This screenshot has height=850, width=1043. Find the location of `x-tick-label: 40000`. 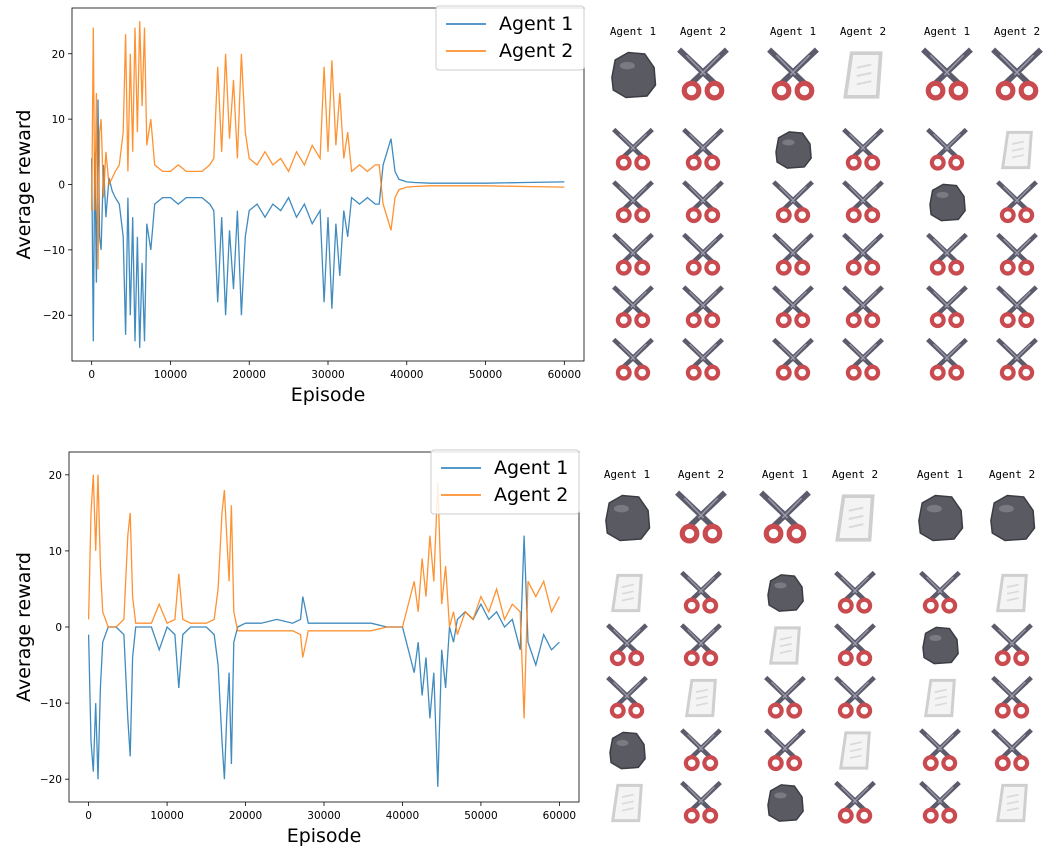

x-tick-label: 40000 is located at coordinates (406, 375).